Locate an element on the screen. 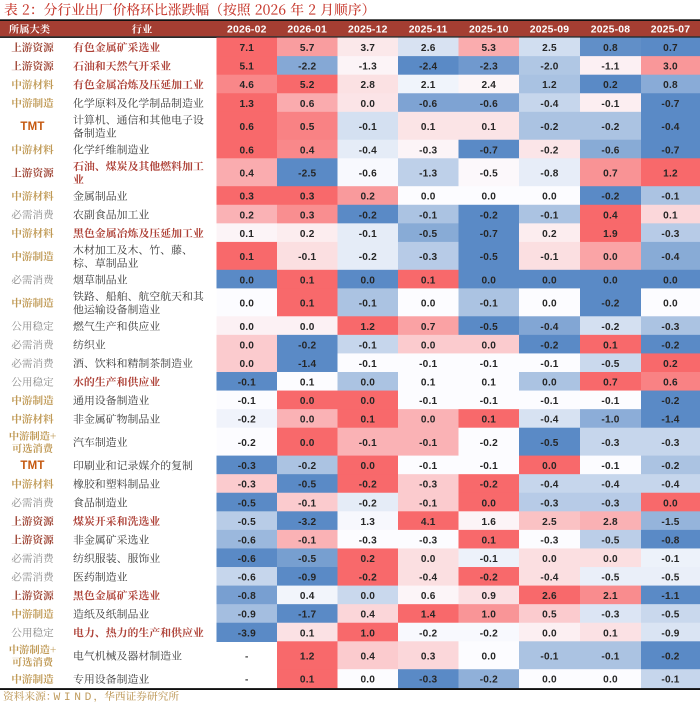  svg-text: -1.5 is located at coordinates (670, 522).